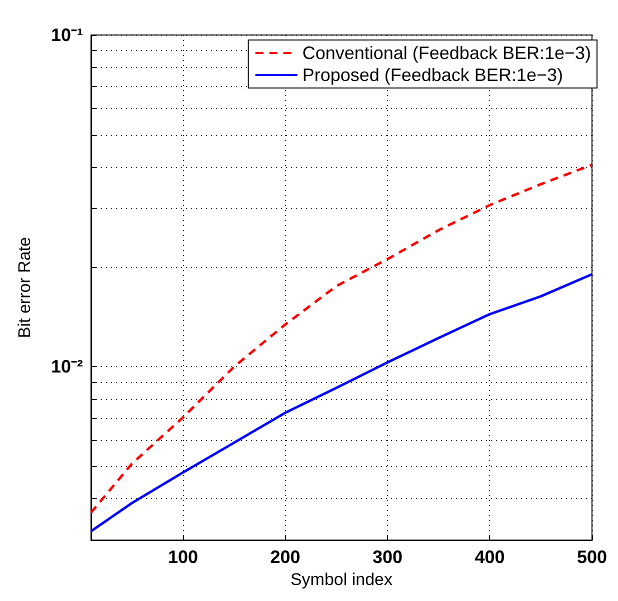 Image resolution: width=618 pixels, height=601 pixels. What do you see at coordinates (489, 557) in the screenshot?
I see `x-tick-label: 400` at bounding box center [489, 557].